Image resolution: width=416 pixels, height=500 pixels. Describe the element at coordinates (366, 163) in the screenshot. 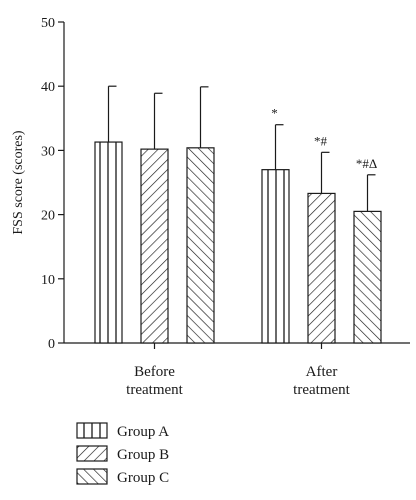

I see `significance-marker: *#Δ` at that location.